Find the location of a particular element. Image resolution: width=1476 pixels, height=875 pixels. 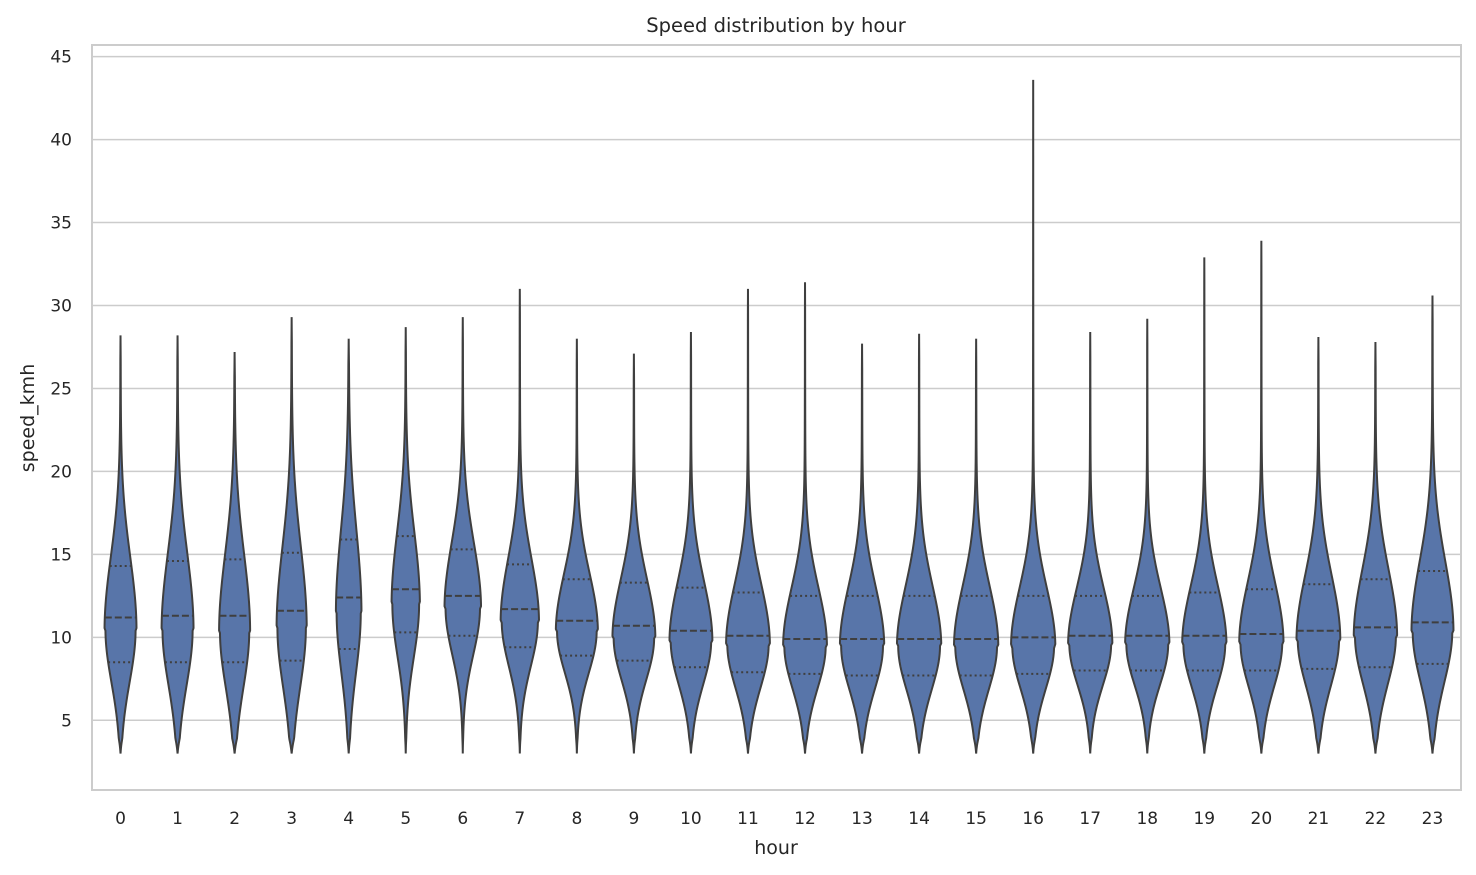

x-tick-label: 6 is located at coordinates (462, 819).